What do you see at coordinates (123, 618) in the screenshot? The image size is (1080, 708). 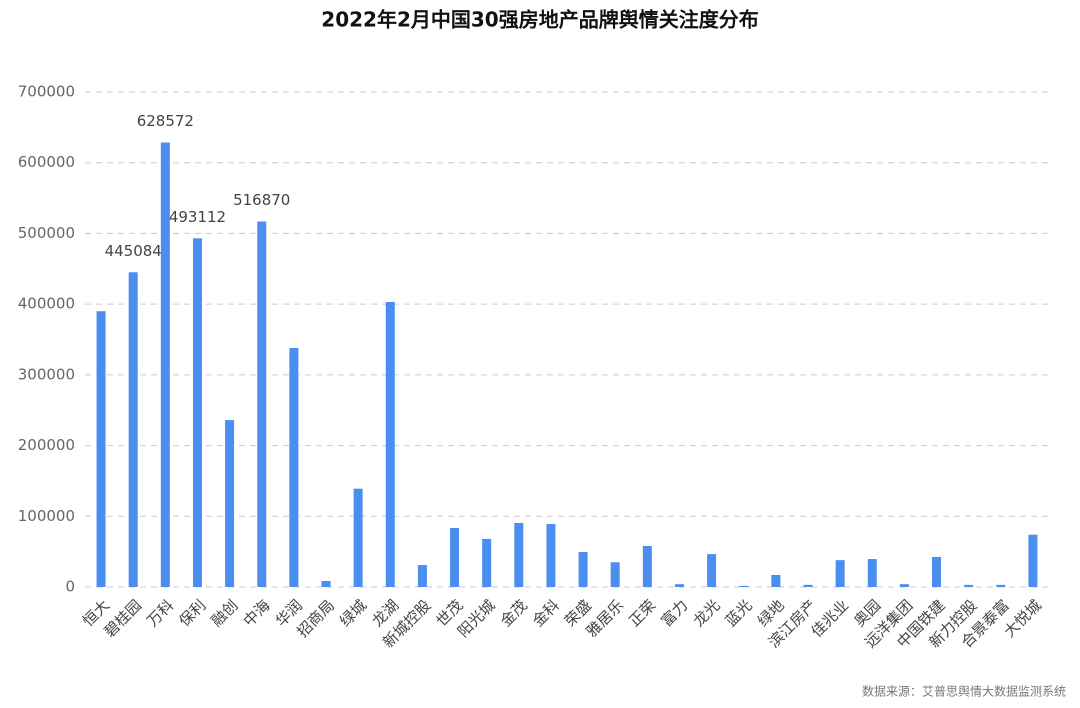 I see `x-tick-label: 碧桂园` at bounding box center [123, 618].